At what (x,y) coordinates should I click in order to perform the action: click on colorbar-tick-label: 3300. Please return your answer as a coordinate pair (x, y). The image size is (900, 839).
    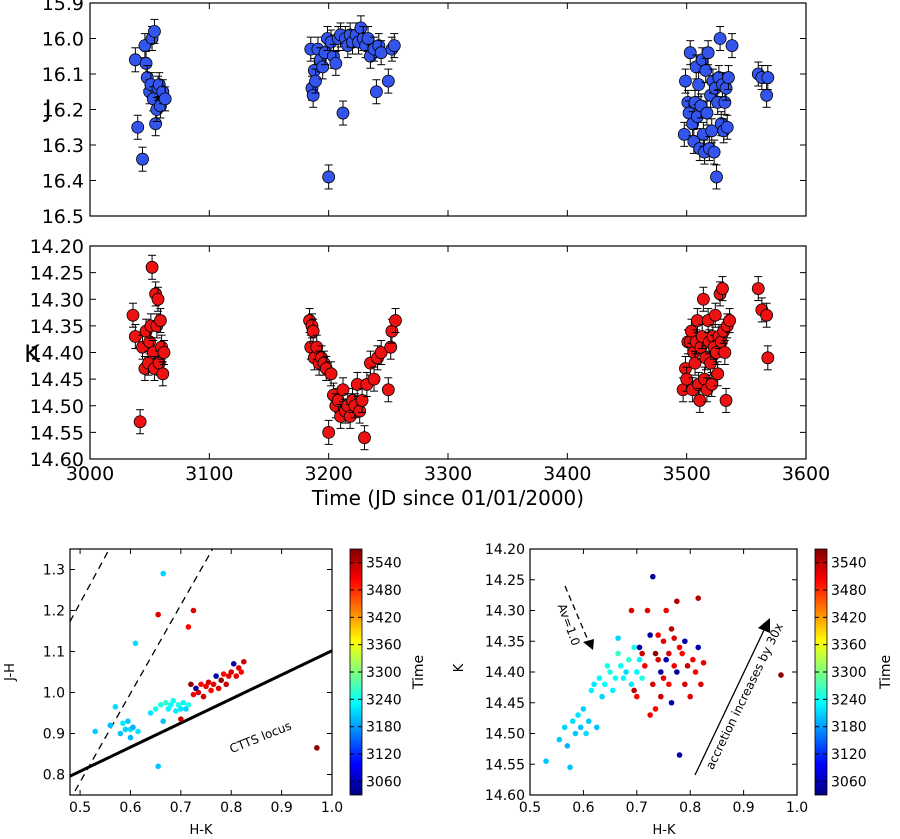
    Looking at the image, I should click on (849, 673).